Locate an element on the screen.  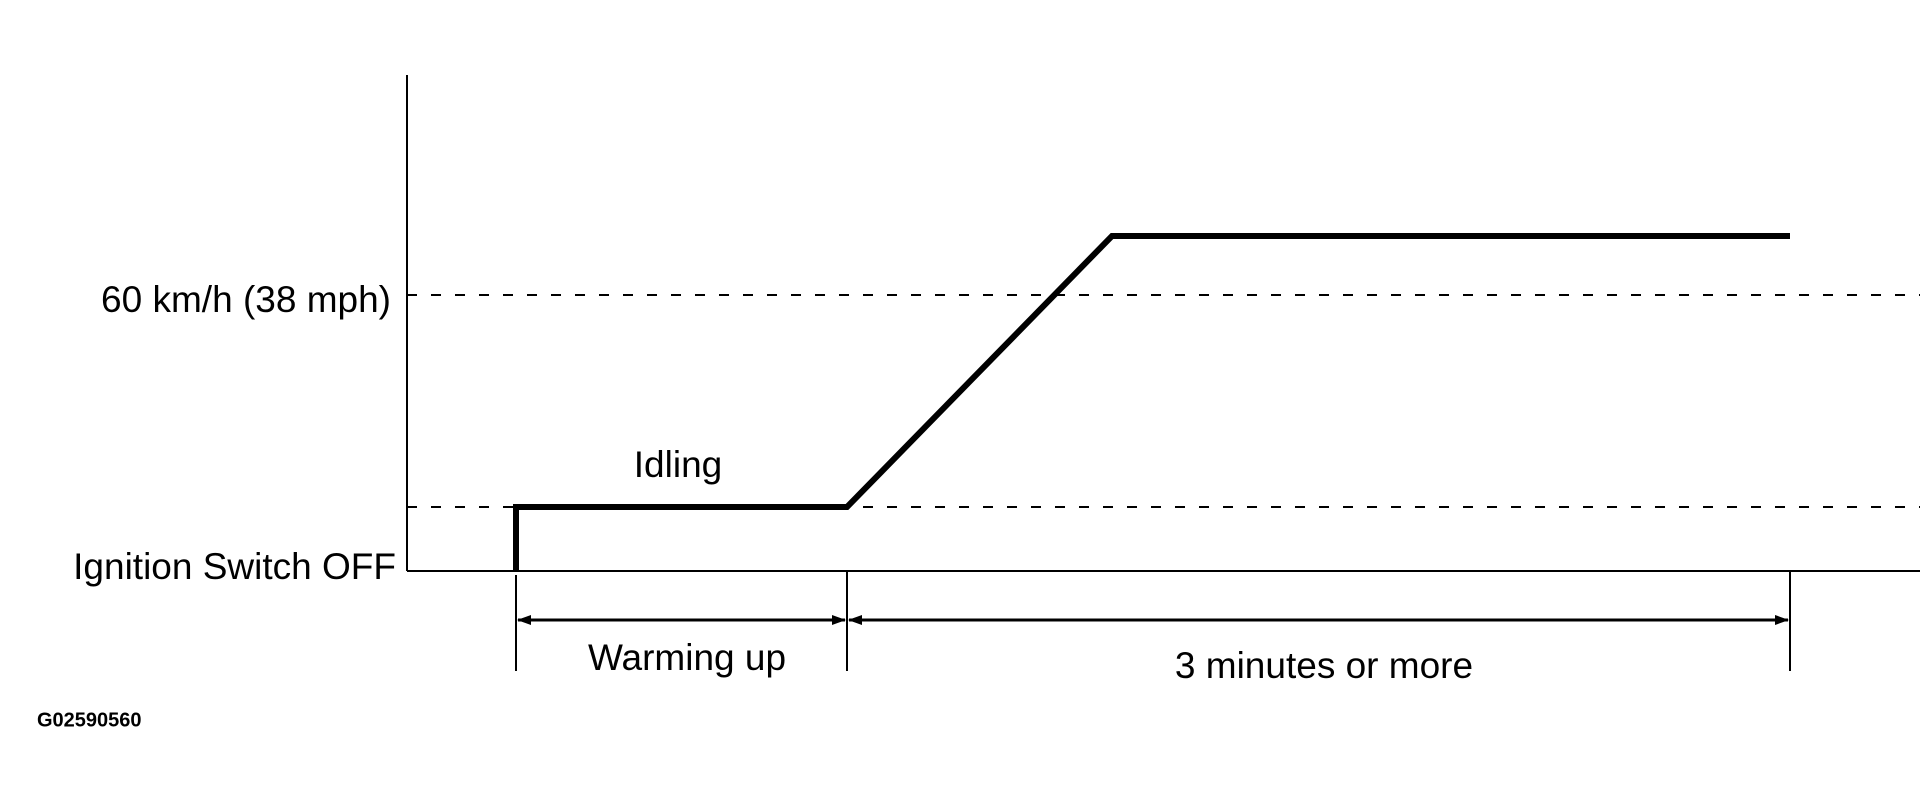
warming-up-label: Warming up is located at coordinates (687, 657).